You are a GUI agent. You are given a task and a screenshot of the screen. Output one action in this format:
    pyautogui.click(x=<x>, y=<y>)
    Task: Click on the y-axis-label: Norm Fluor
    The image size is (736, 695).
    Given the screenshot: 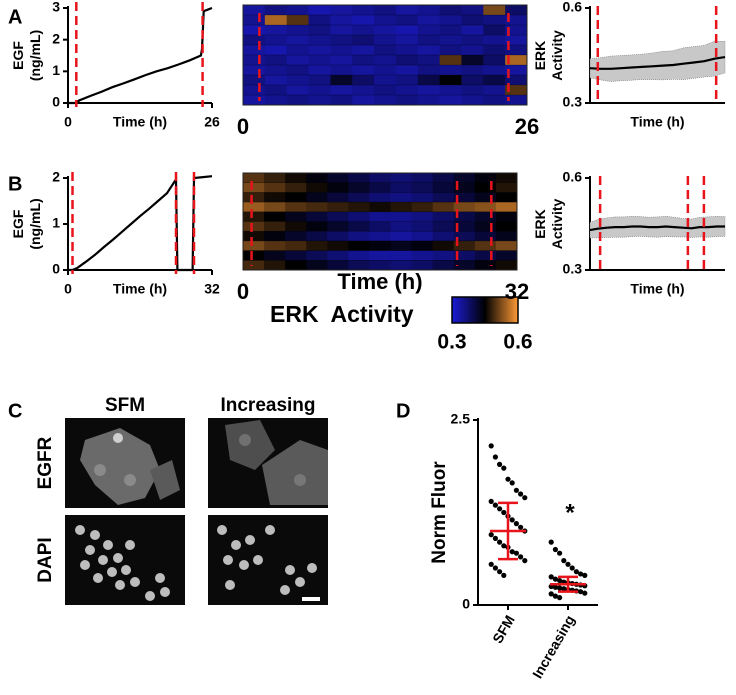 What is the action you would take?
    pyautogui.click(x=439, y=512)
    